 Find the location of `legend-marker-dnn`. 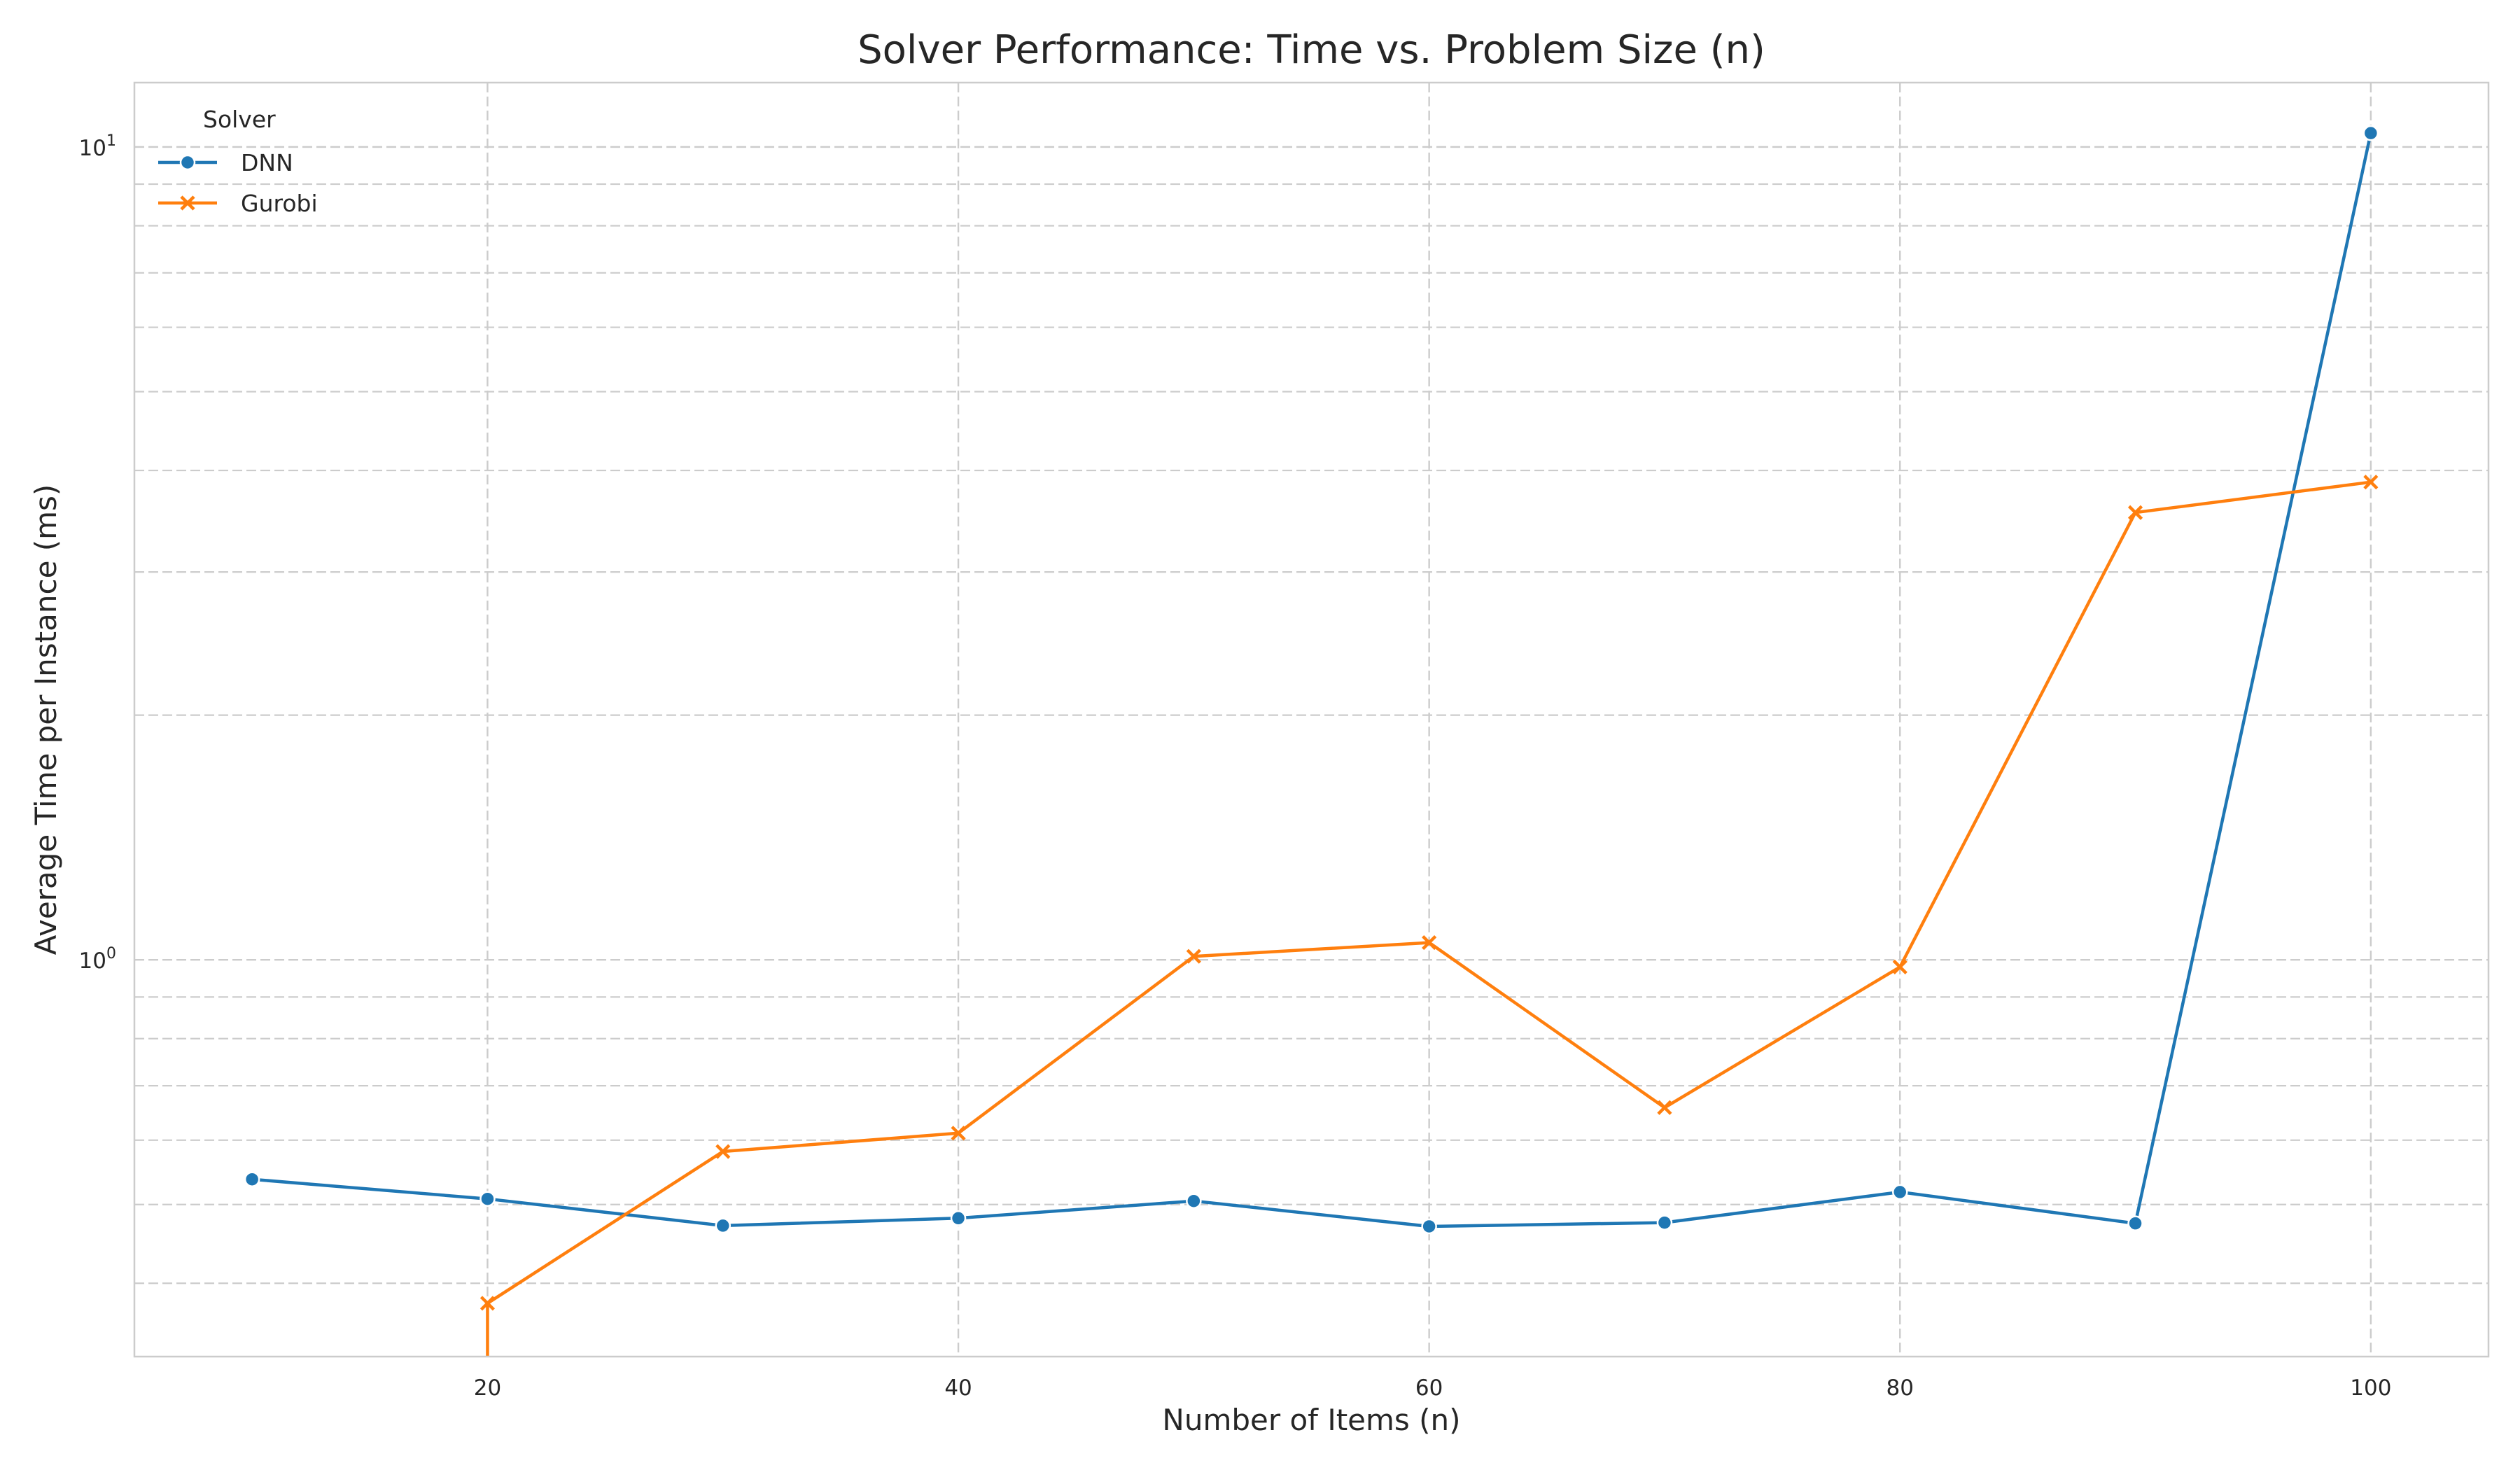

legend-marker-dnn is located at coordinates (187, 162).